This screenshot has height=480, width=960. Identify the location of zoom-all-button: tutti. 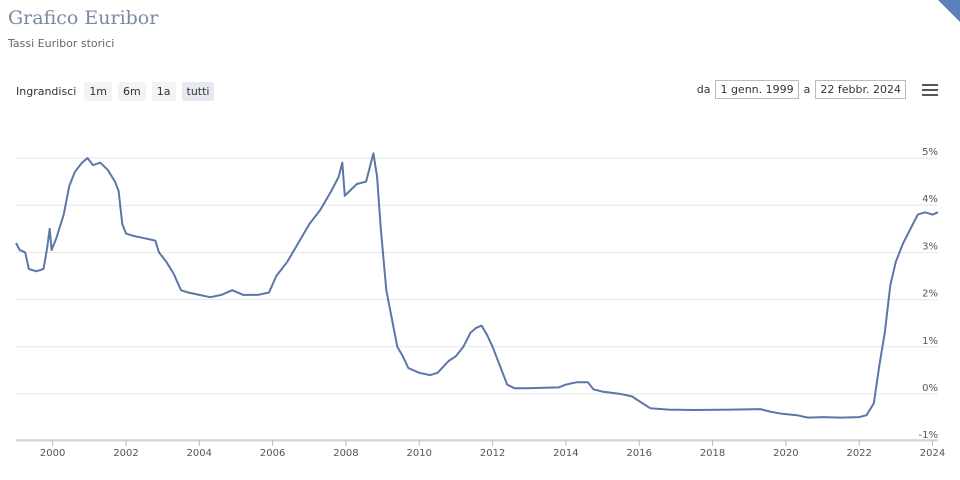
(198, 91).